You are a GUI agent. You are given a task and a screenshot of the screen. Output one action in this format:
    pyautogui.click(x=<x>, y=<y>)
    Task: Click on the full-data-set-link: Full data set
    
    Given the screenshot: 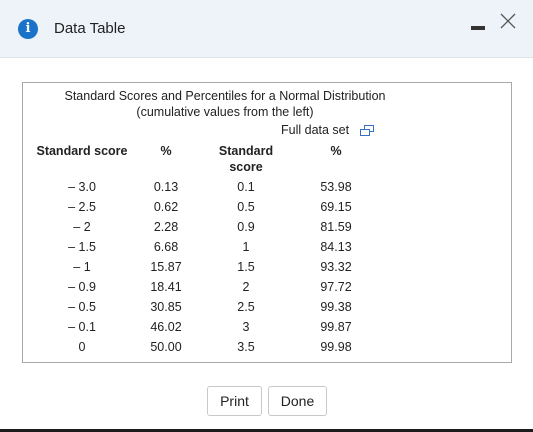 What is the action you would take?
    pyautogui.click(x=315, y=130)
    